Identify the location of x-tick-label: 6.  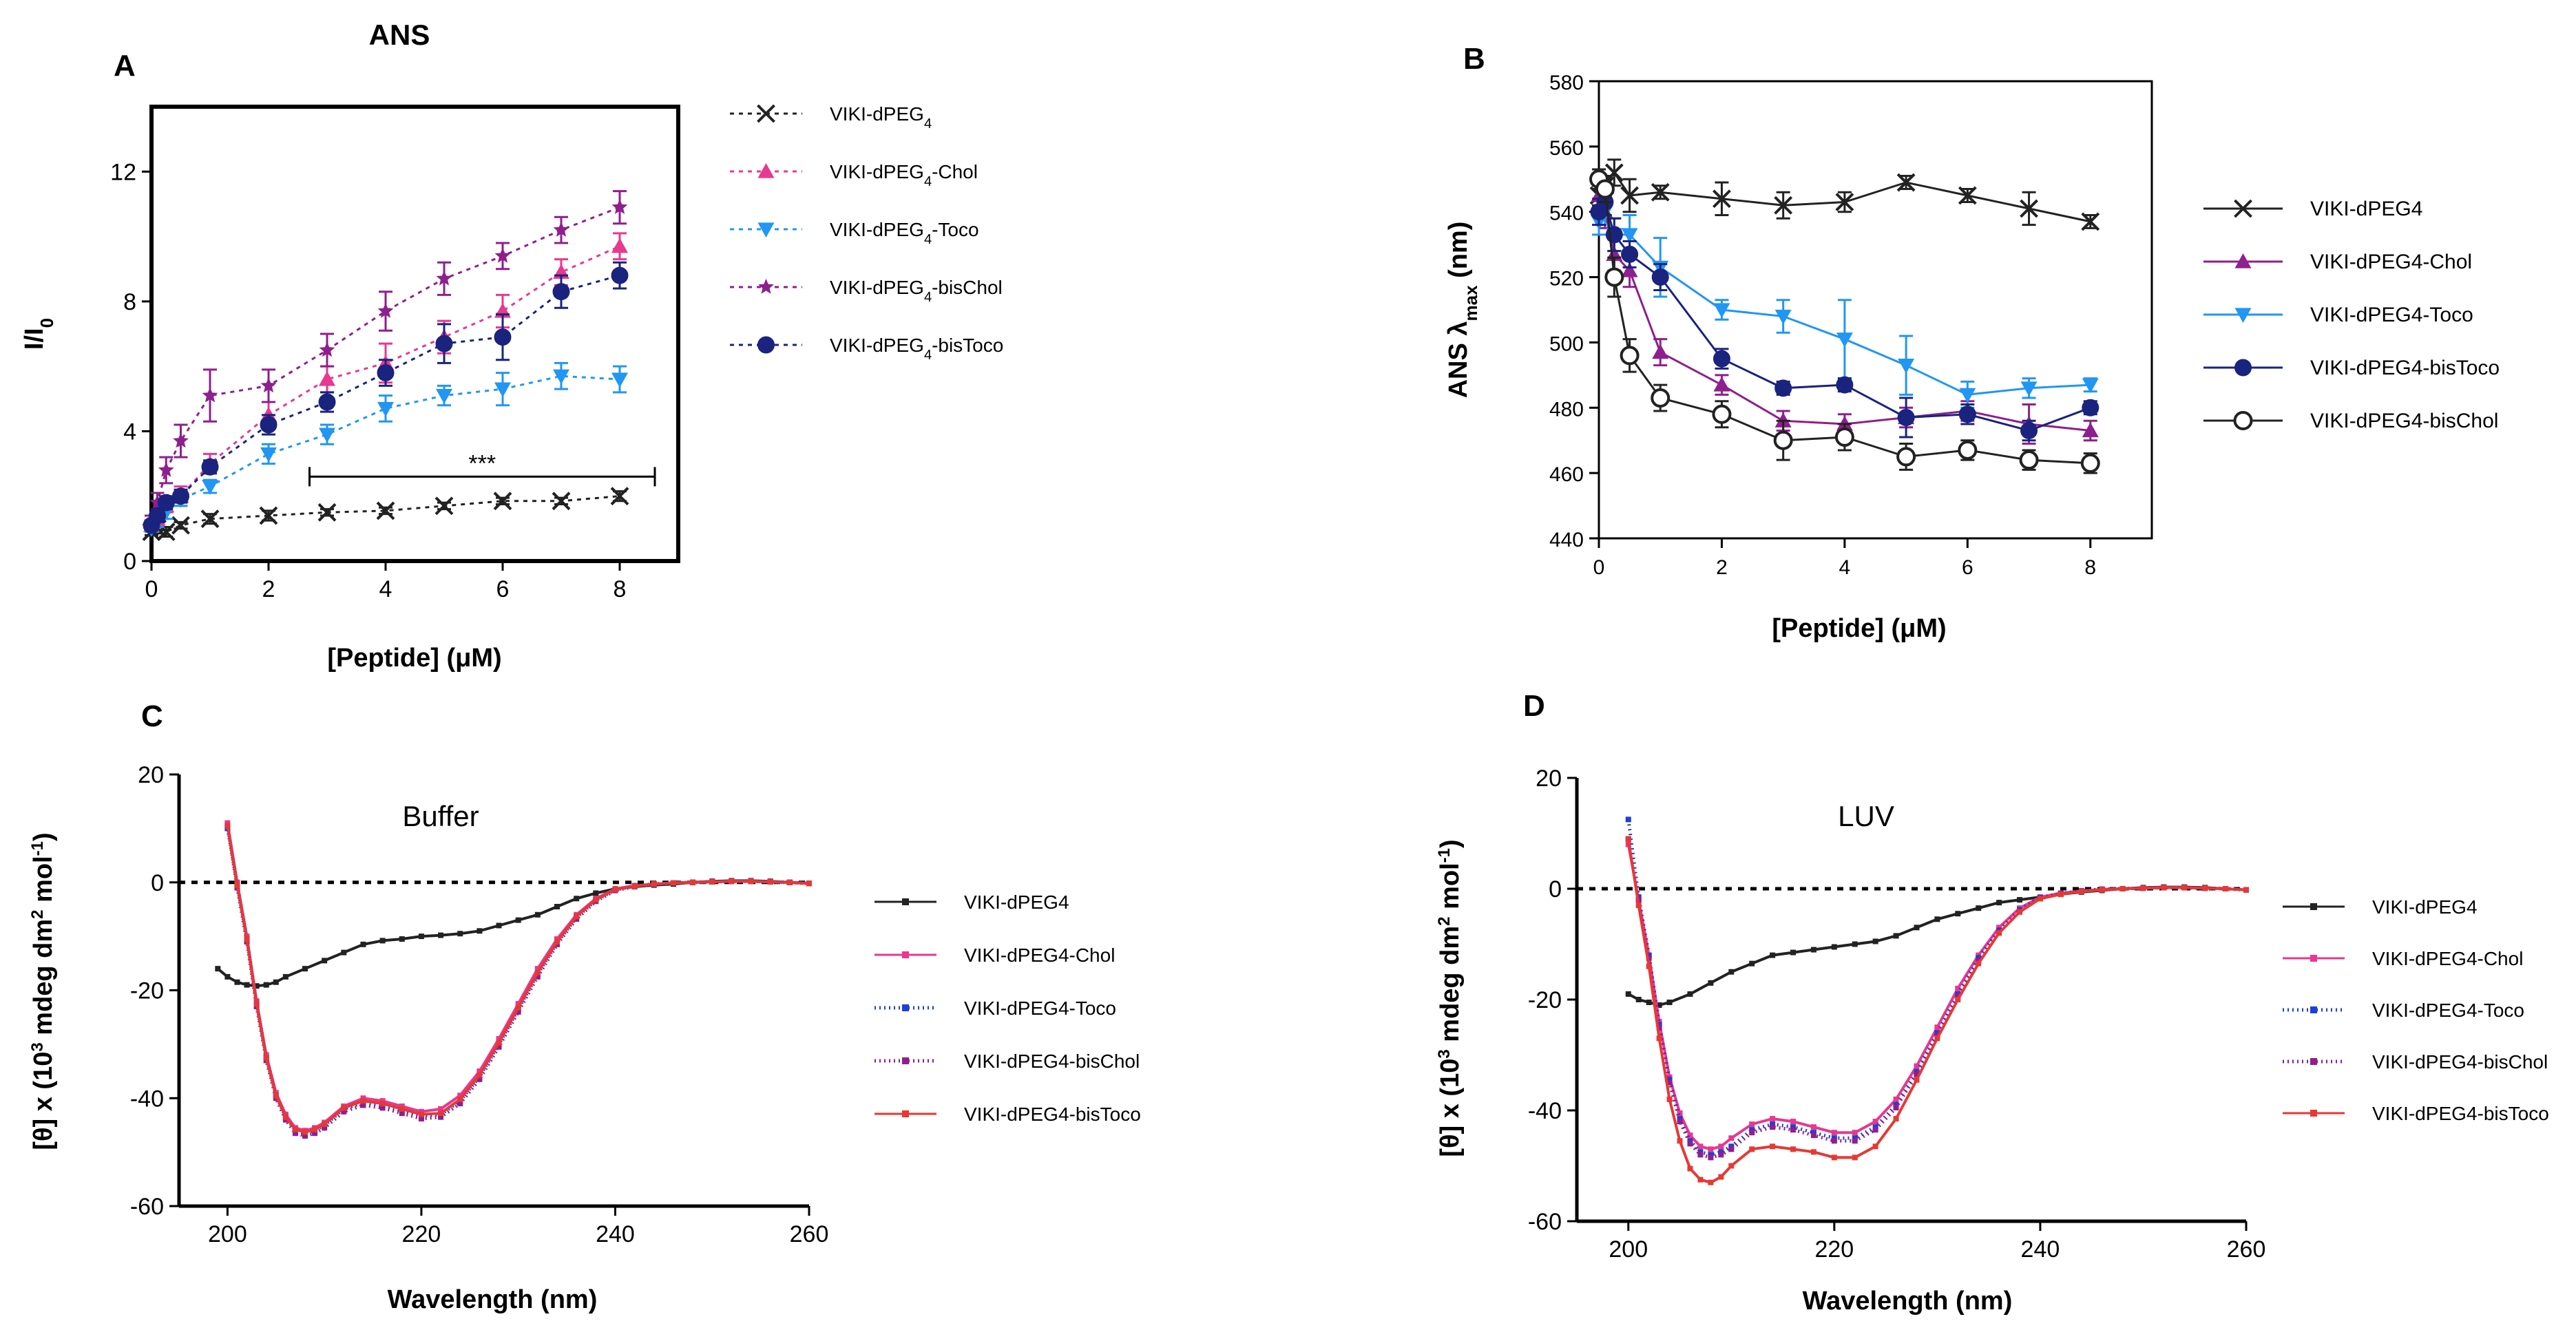
(1967, 567).